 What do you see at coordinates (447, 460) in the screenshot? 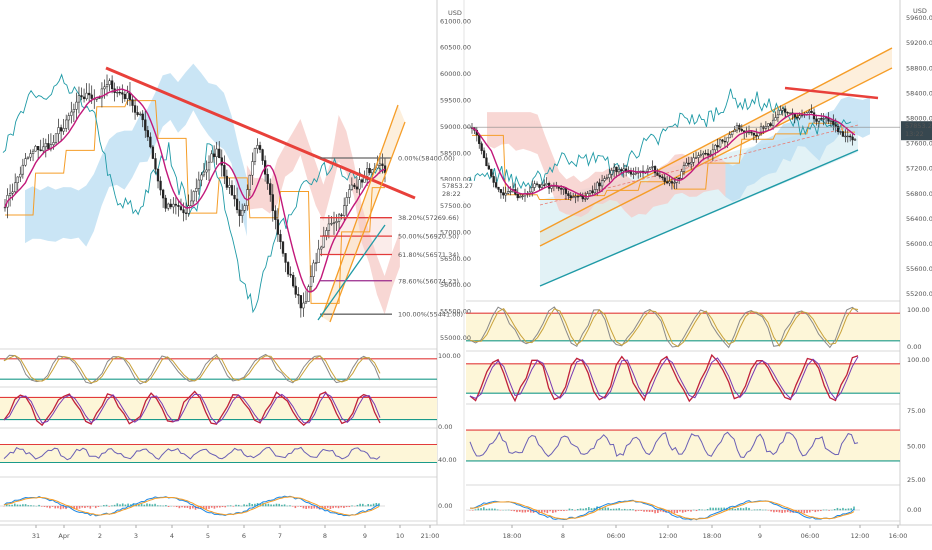
I see `y-tick-label: 40.00` at bounding box center [447, 460].